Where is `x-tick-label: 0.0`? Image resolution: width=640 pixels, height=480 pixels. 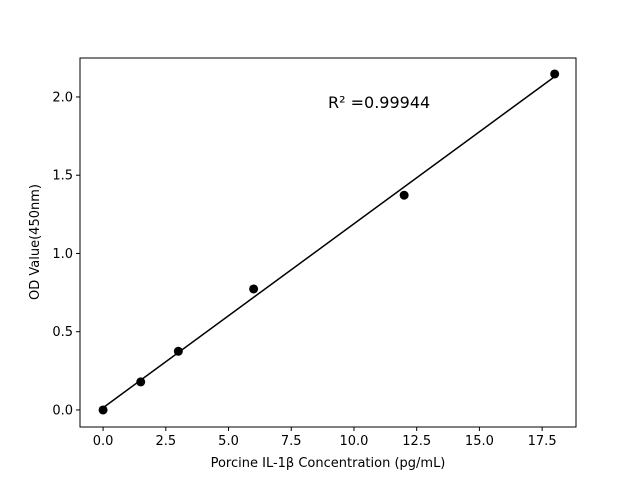 x-tick-label: 0.0 is located at coordinates (103, 441).